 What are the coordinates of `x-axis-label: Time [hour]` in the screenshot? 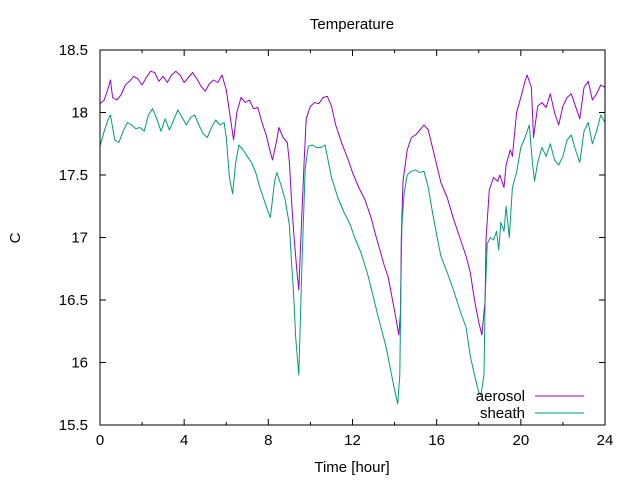 It's located at (351, 467).